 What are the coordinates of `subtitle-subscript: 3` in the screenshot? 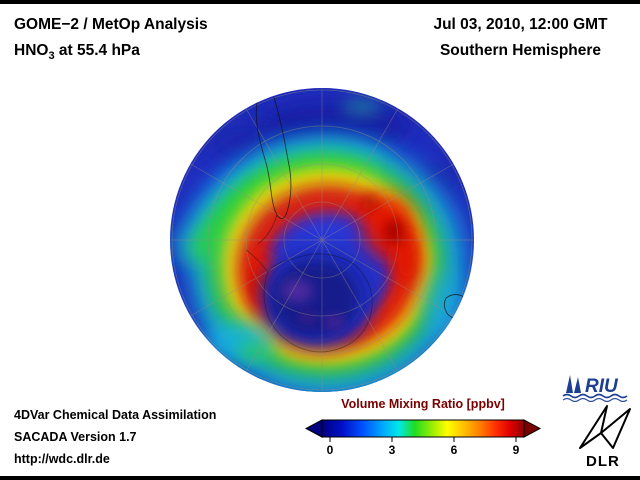 It's located at (51, 56).